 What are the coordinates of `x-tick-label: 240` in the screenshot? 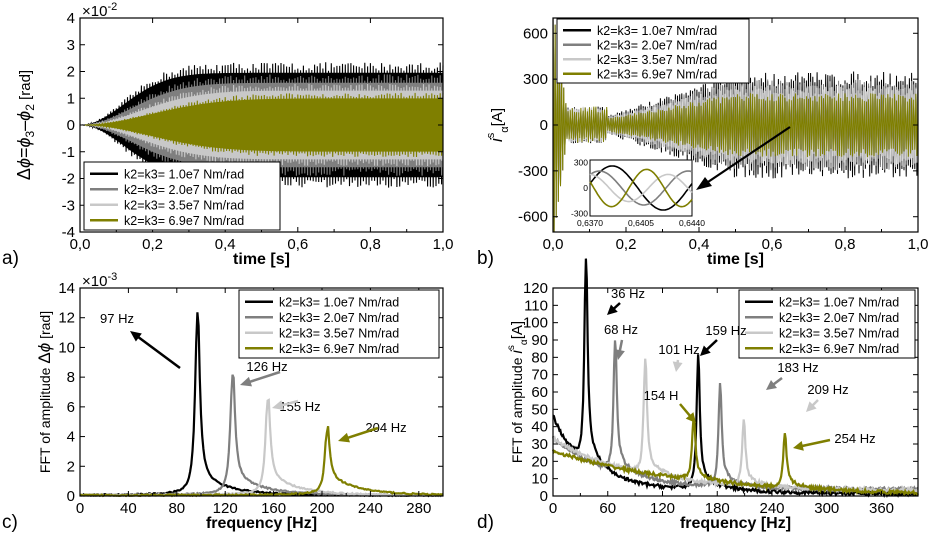 It's located at (771, 508).